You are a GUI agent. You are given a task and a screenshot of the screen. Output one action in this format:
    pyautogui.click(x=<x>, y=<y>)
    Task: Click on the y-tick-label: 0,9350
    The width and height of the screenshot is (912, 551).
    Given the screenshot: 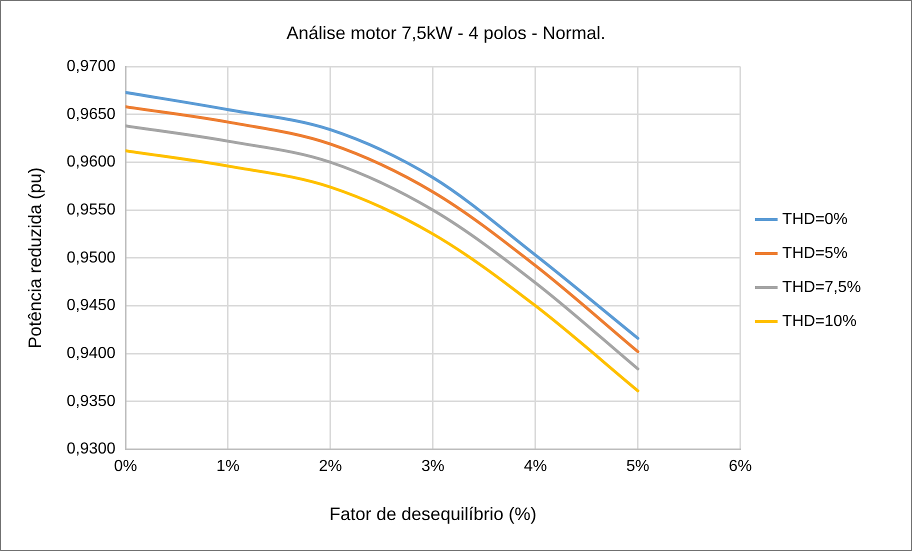 What is the action you would take?
    pyautogui.click(x=91, y=401)
    